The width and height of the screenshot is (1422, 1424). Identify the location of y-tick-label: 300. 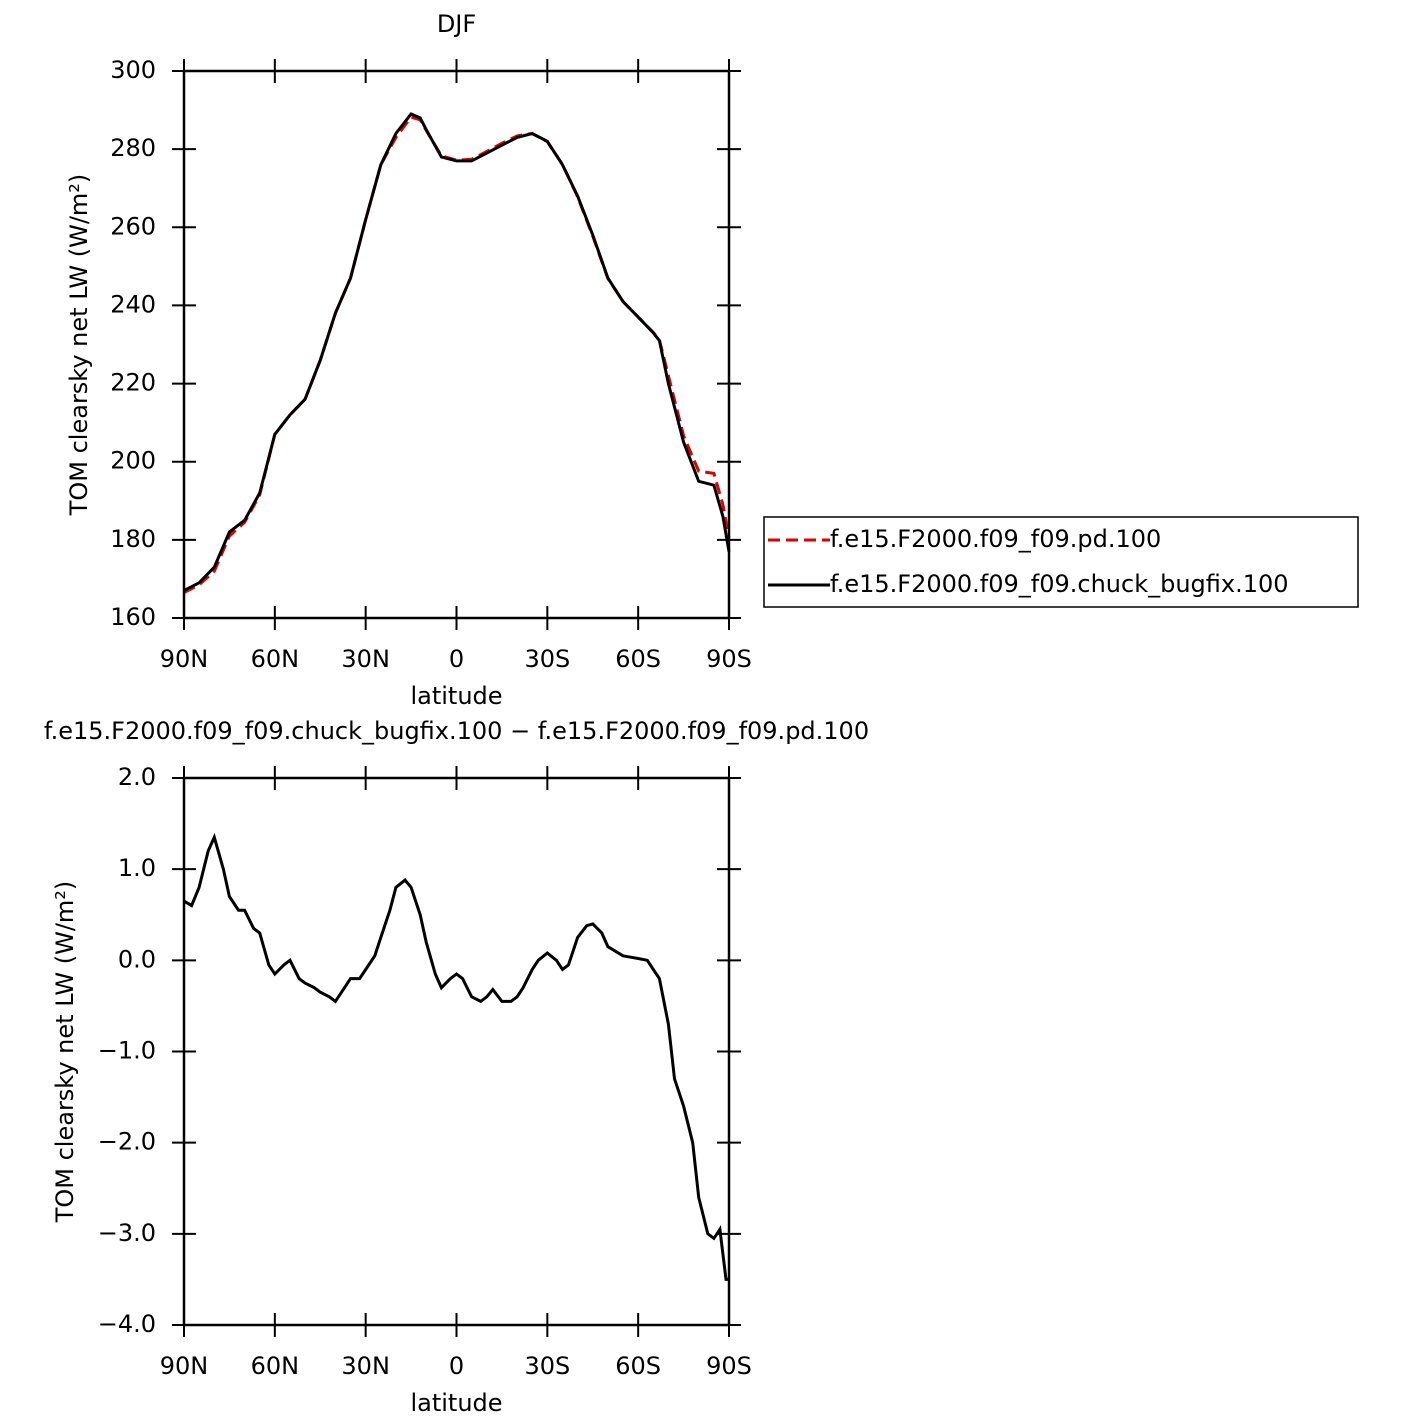
(133, 70).